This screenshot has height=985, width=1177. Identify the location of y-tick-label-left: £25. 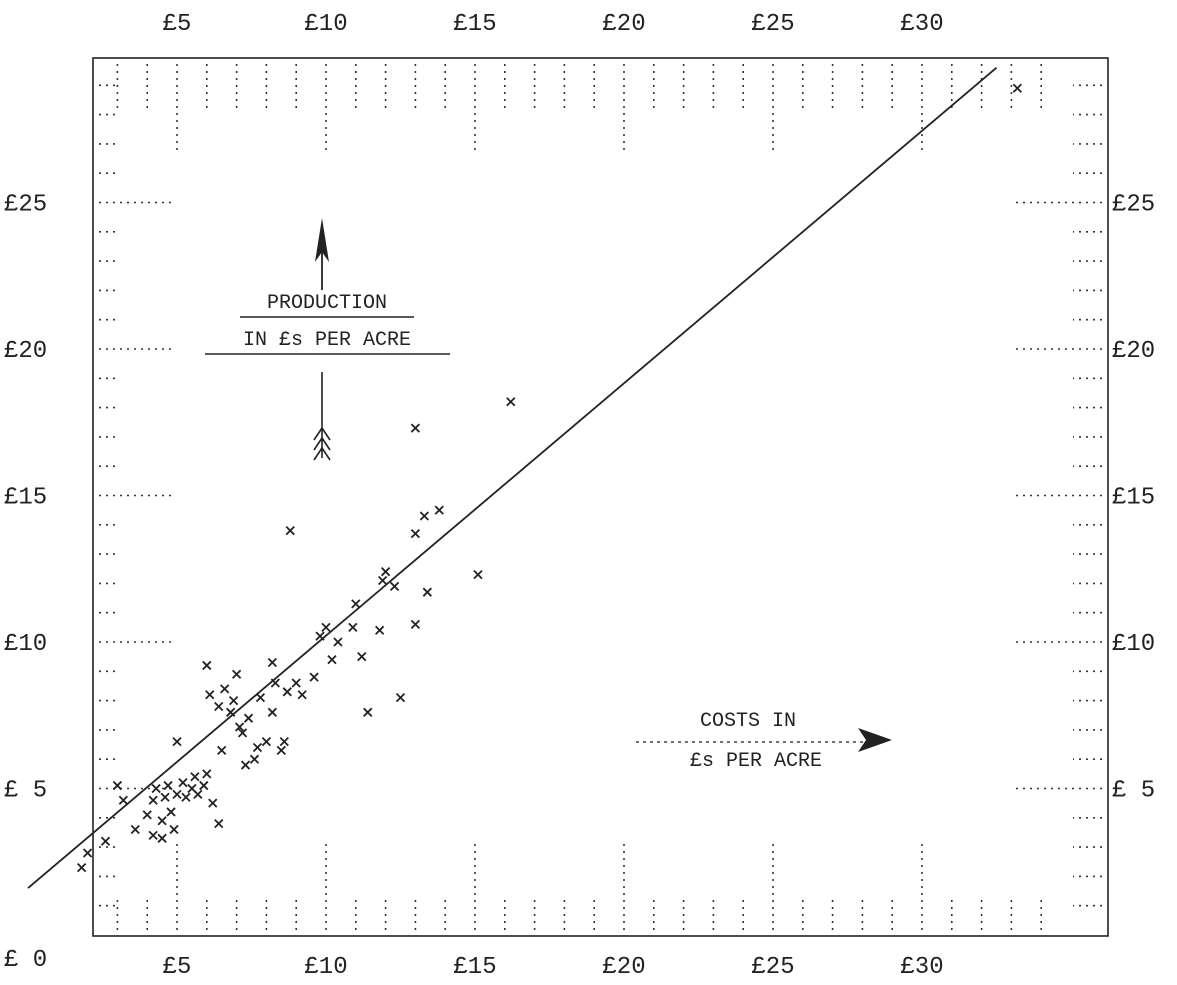
(25, 205).